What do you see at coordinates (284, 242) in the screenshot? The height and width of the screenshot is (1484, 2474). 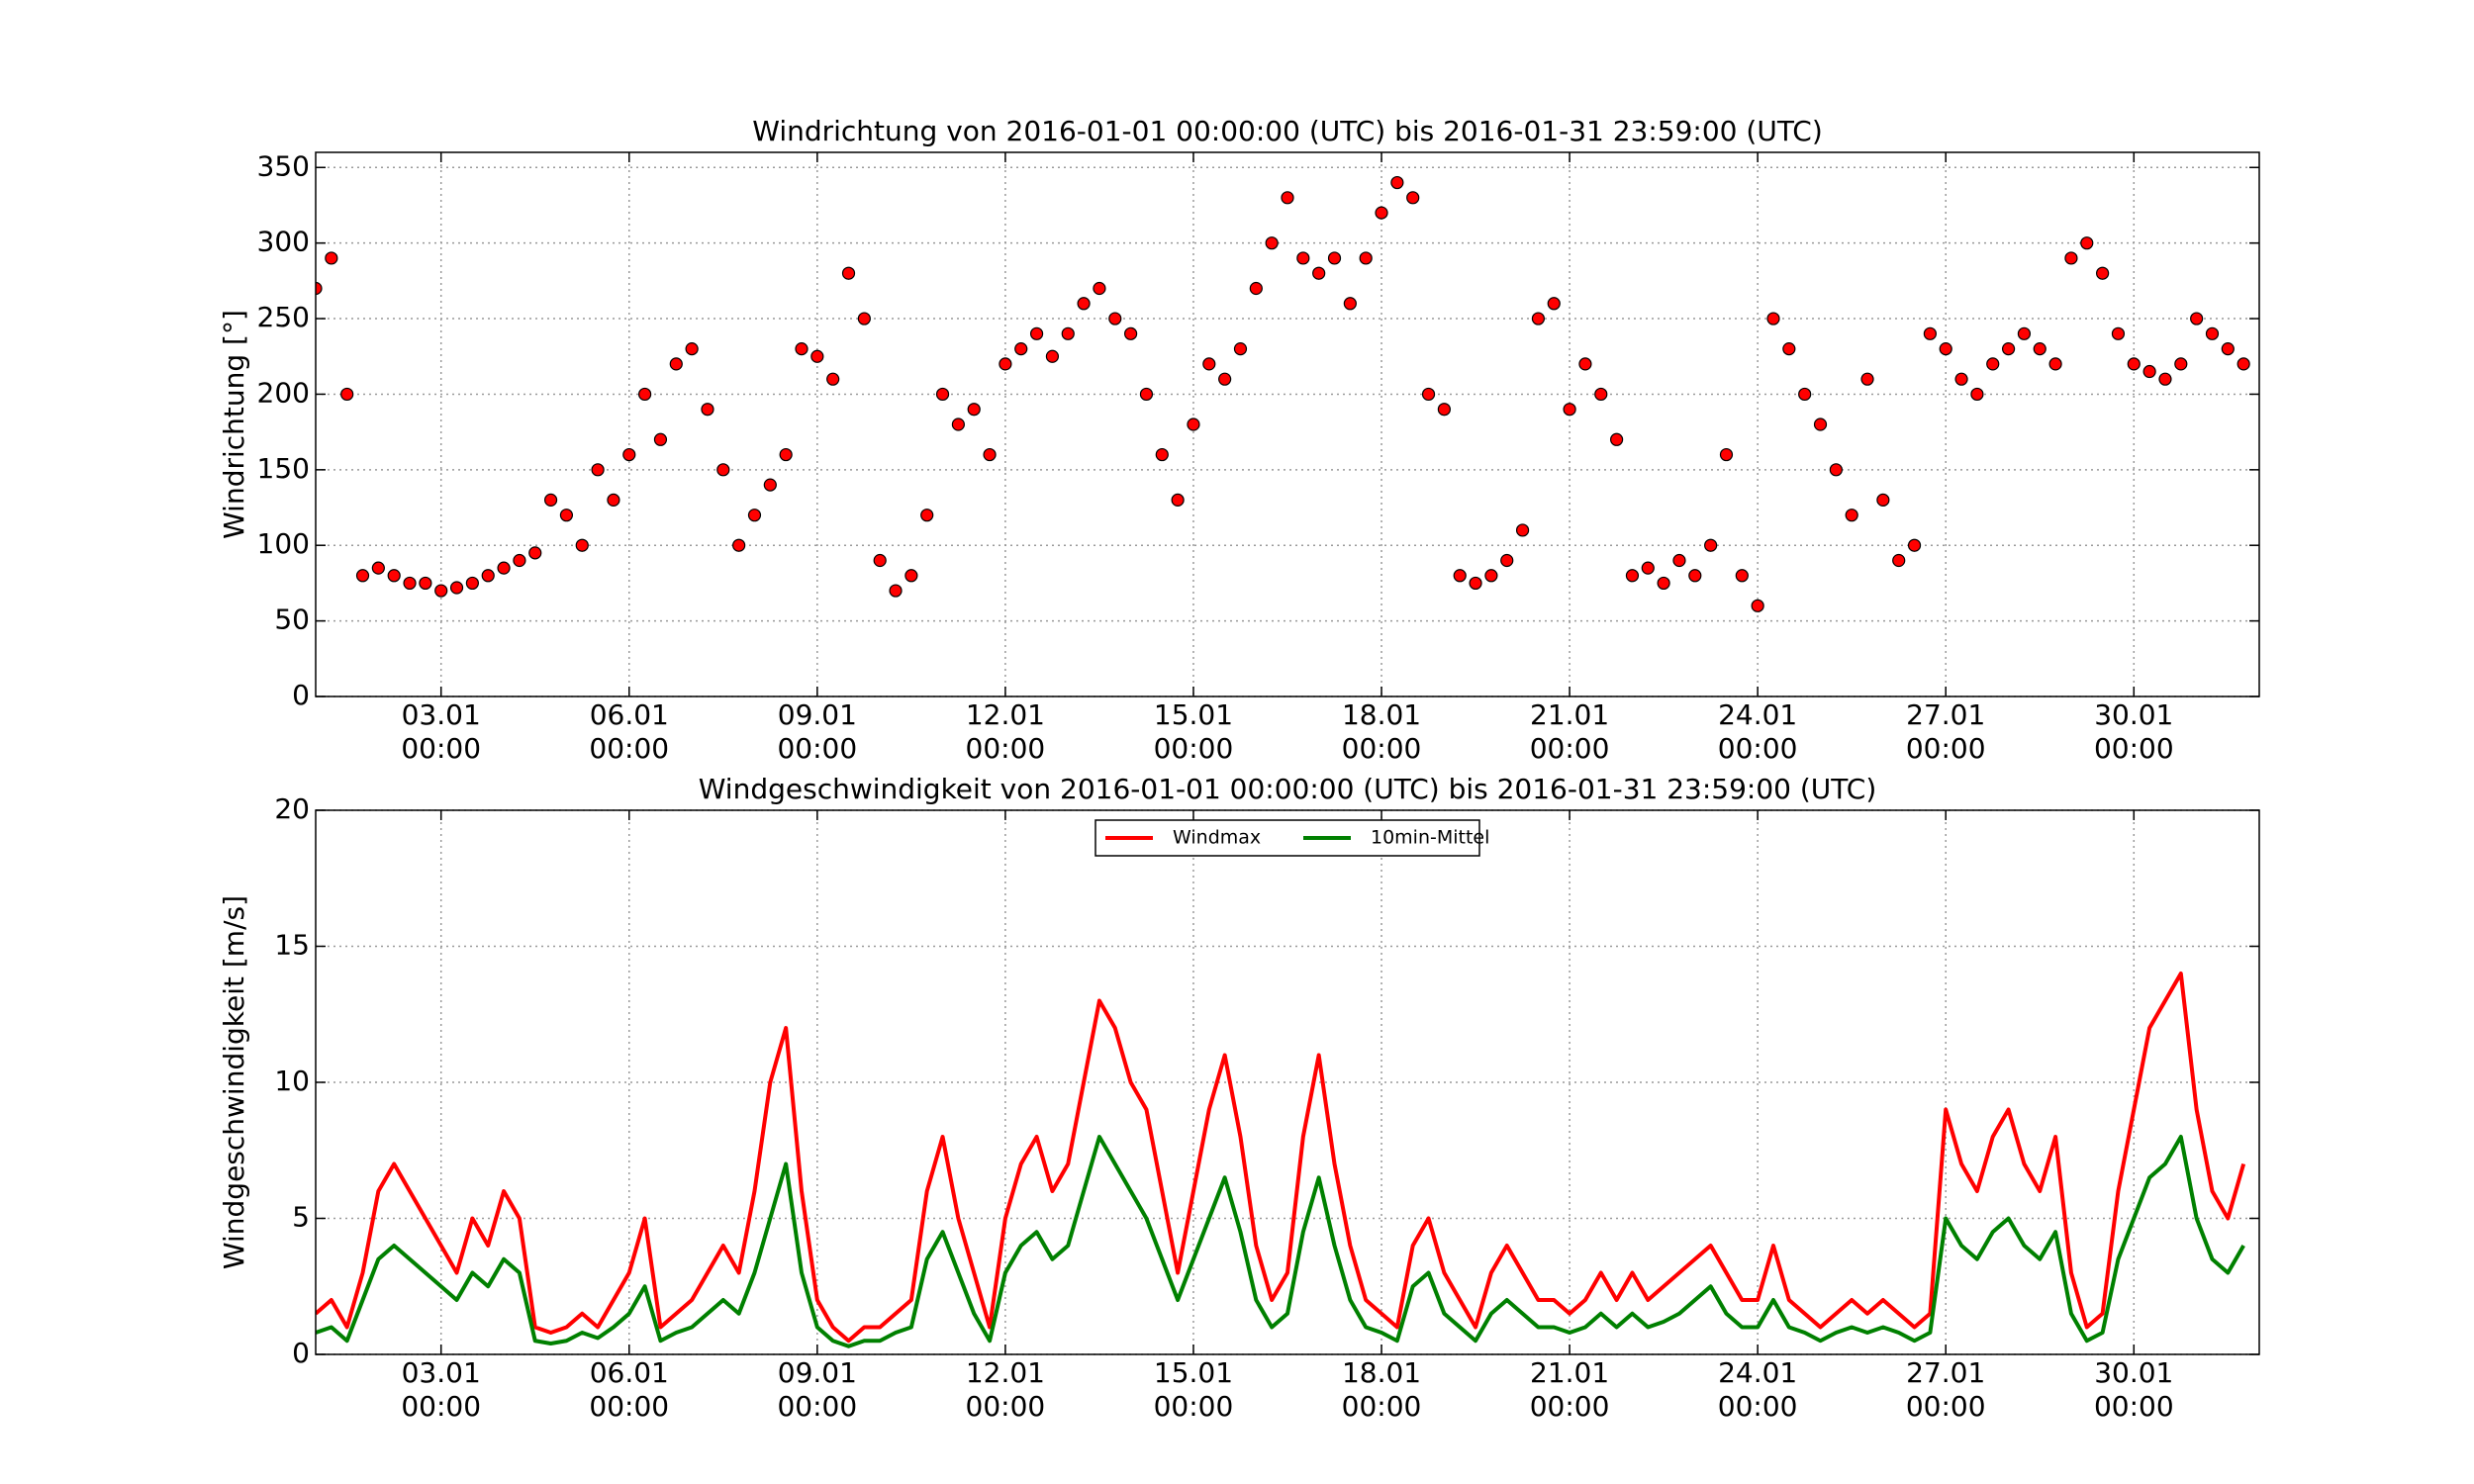 I see `y-tick-label: 300` at bounding box center [284, 242].